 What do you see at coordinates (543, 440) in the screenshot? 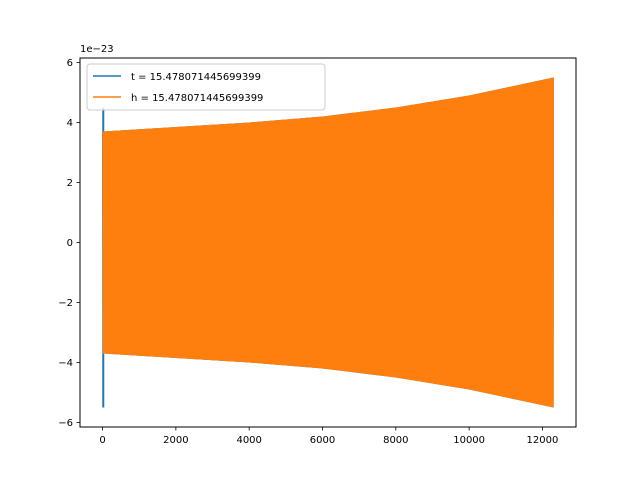
I see `x-tick-label: 12000` at bounding box center [543, 440].